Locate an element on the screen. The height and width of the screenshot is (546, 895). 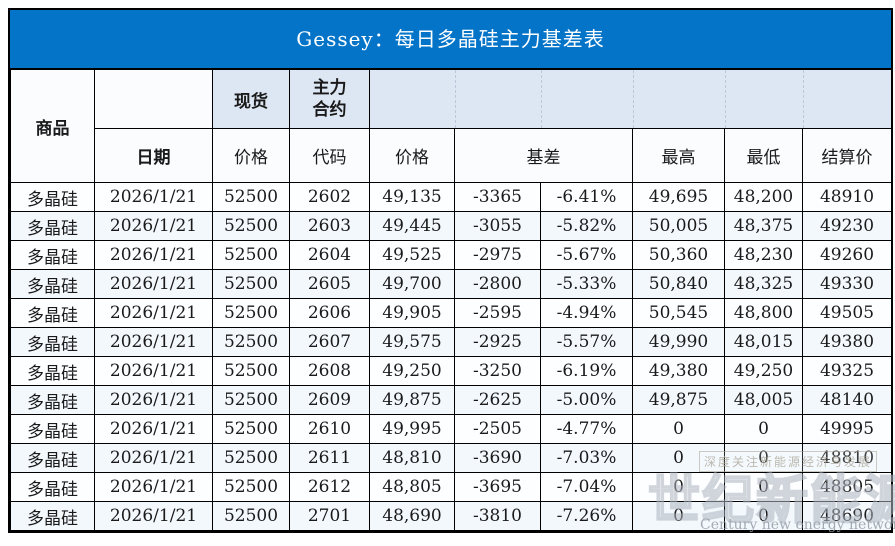
cell-low: 48,375 is located at coordinates (763, 226).